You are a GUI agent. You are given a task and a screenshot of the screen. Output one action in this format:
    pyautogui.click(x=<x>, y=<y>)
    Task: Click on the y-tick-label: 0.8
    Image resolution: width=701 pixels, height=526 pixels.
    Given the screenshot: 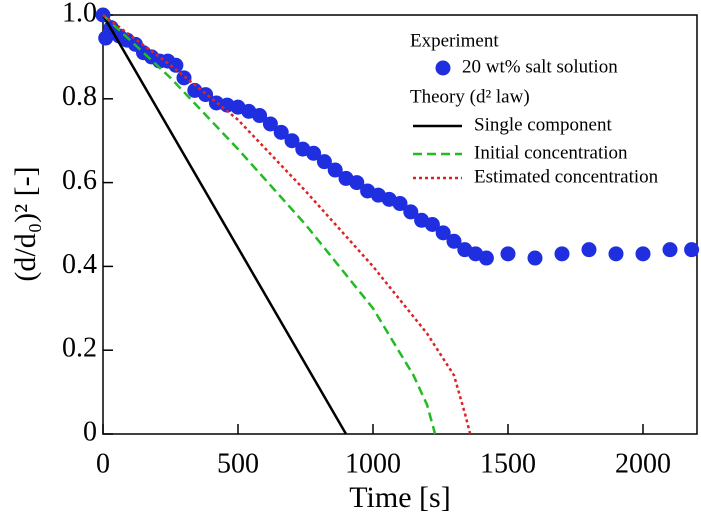 What is the action you would take?
    pyautogui.click(x=79, y=96)
    